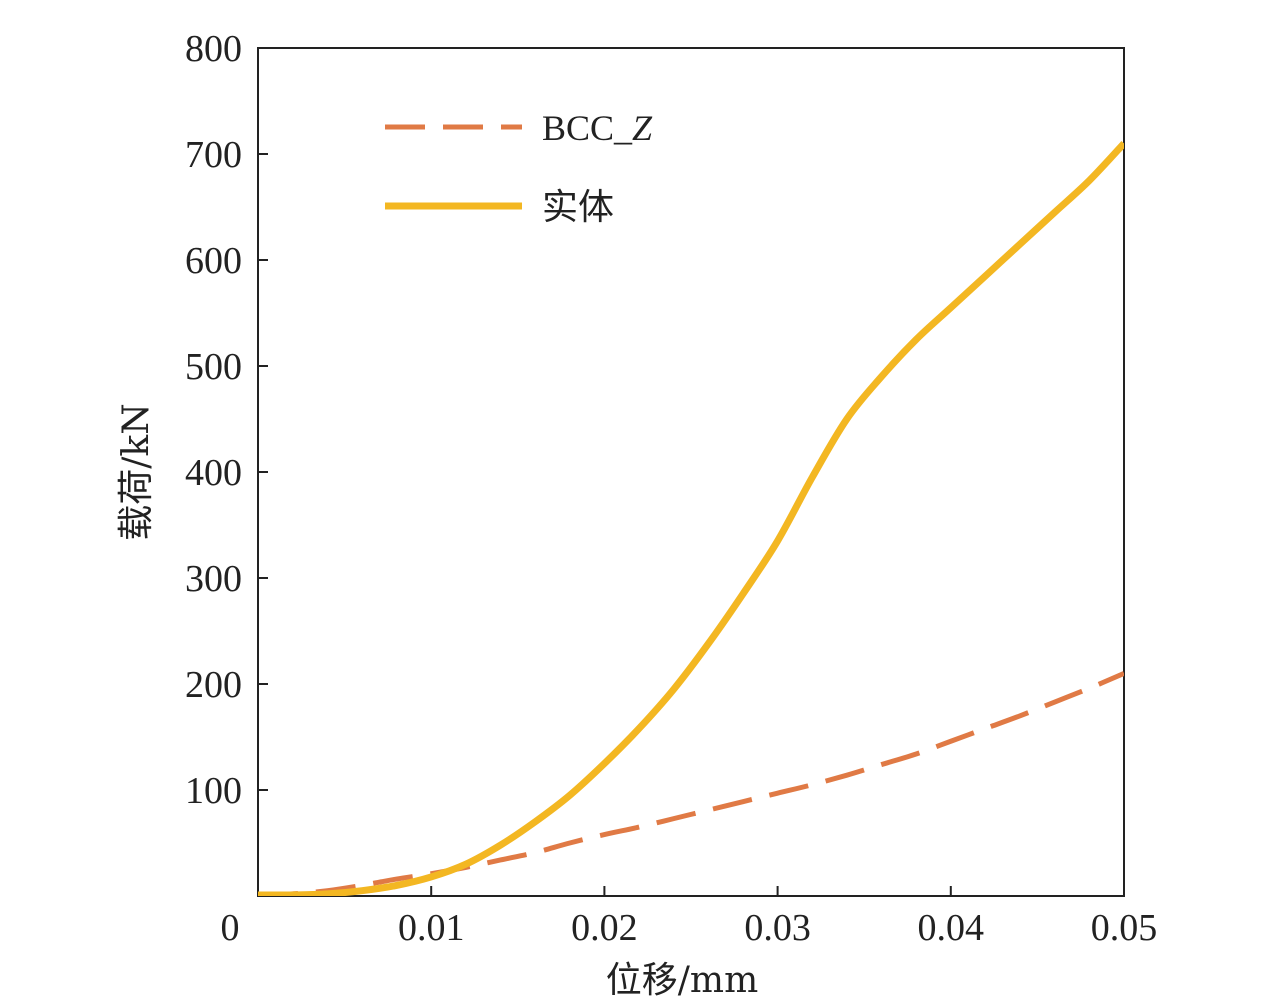  I want to click on y-axis-title: 载荷/kN, so click(136, 471).